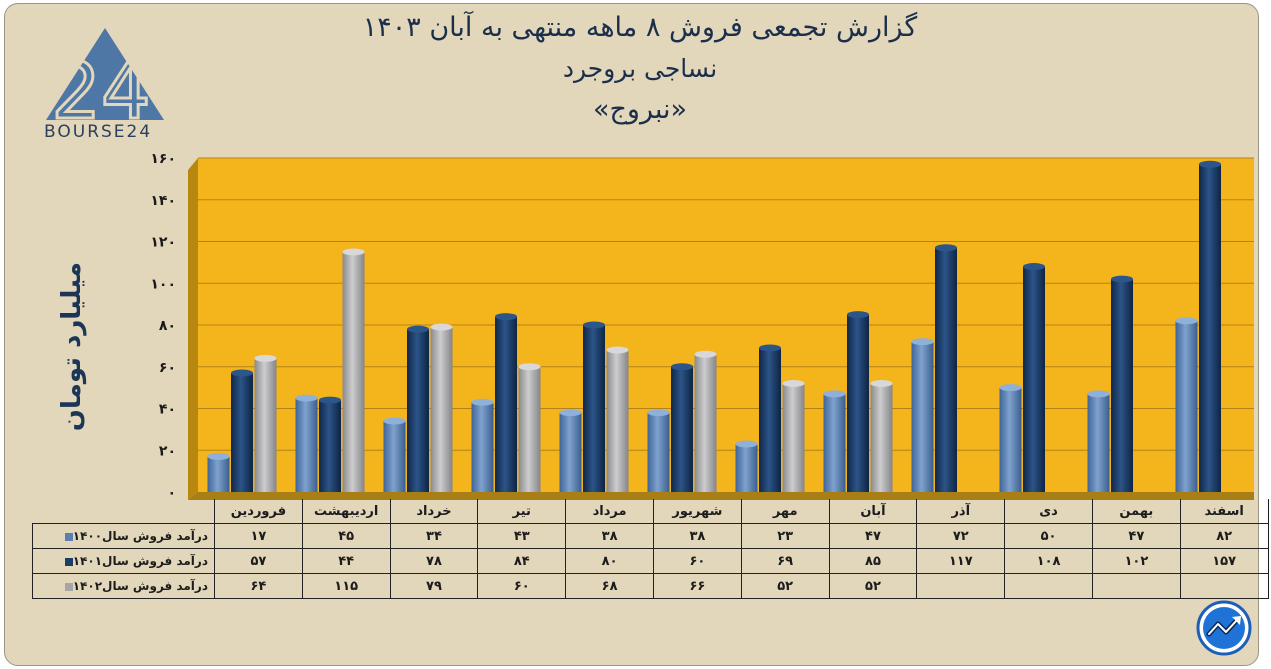 Image resolution: width=1271 pixels, height=669 pixels. Describe the element at coordinates (873, 561) in the screenshot. I see `data-label: ۸۵` at that location.